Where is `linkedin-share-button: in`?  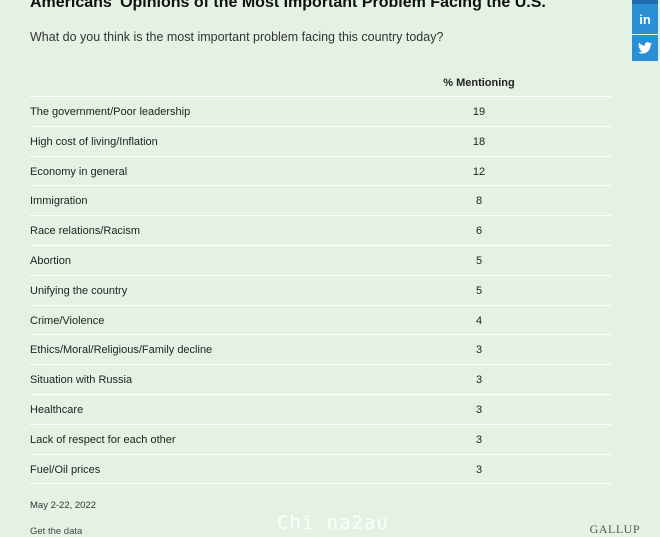 linkedin-share-button: in is located at coordinates (645, 17).